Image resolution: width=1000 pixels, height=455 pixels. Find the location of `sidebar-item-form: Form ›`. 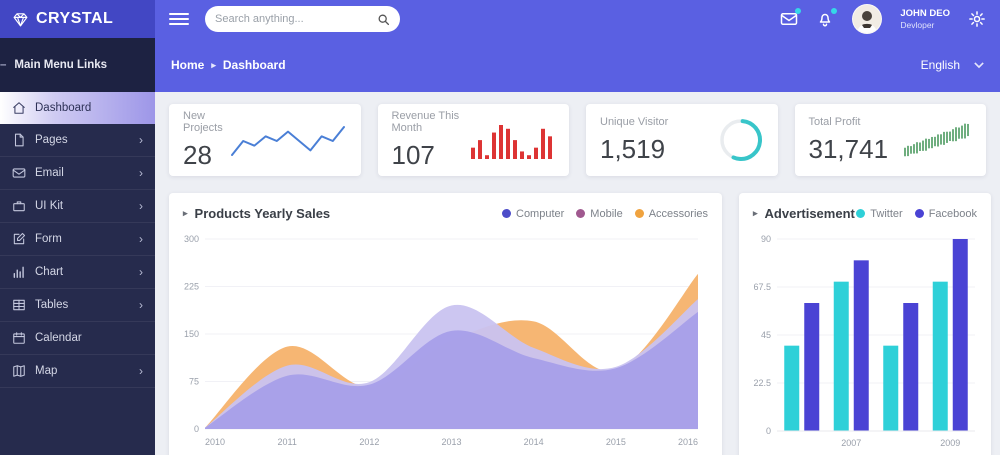

sidebar-item-form: Form › is located at coordinates (77, 239).